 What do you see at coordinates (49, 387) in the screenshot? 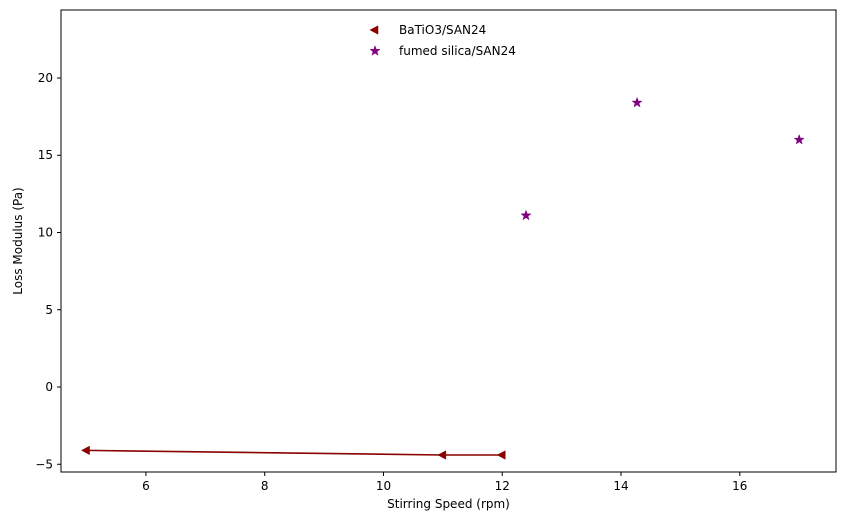
I see `y-tick-label: 0` at bounding box center [49, 387].